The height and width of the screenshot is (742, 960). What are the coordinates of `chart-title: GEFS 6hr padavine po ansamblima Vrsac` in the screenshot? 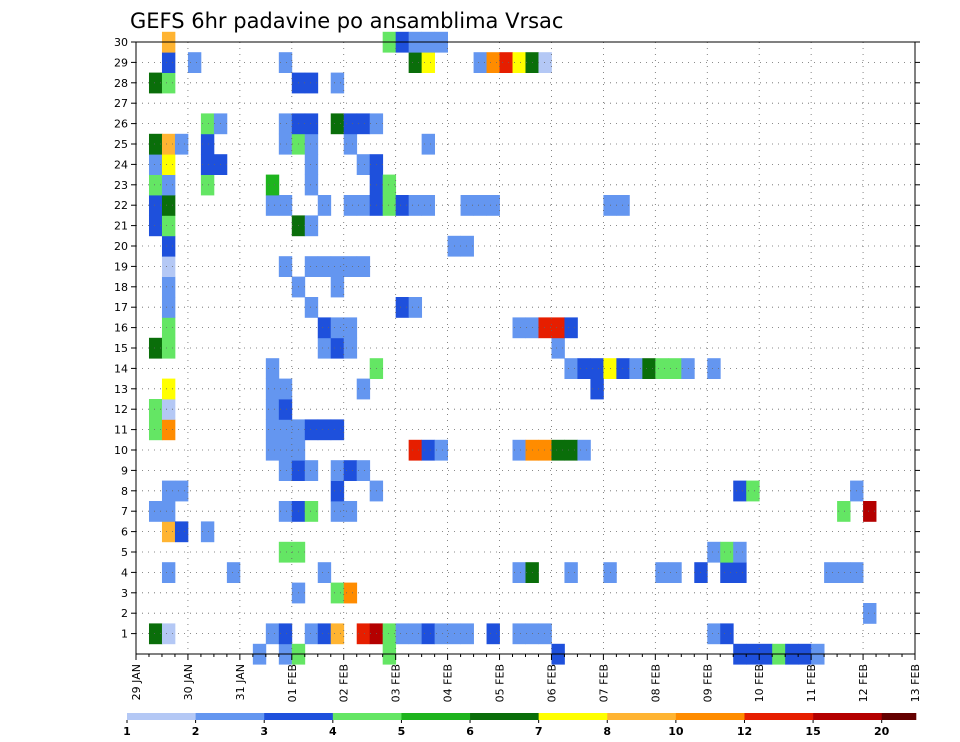 It's located at (346, 21).